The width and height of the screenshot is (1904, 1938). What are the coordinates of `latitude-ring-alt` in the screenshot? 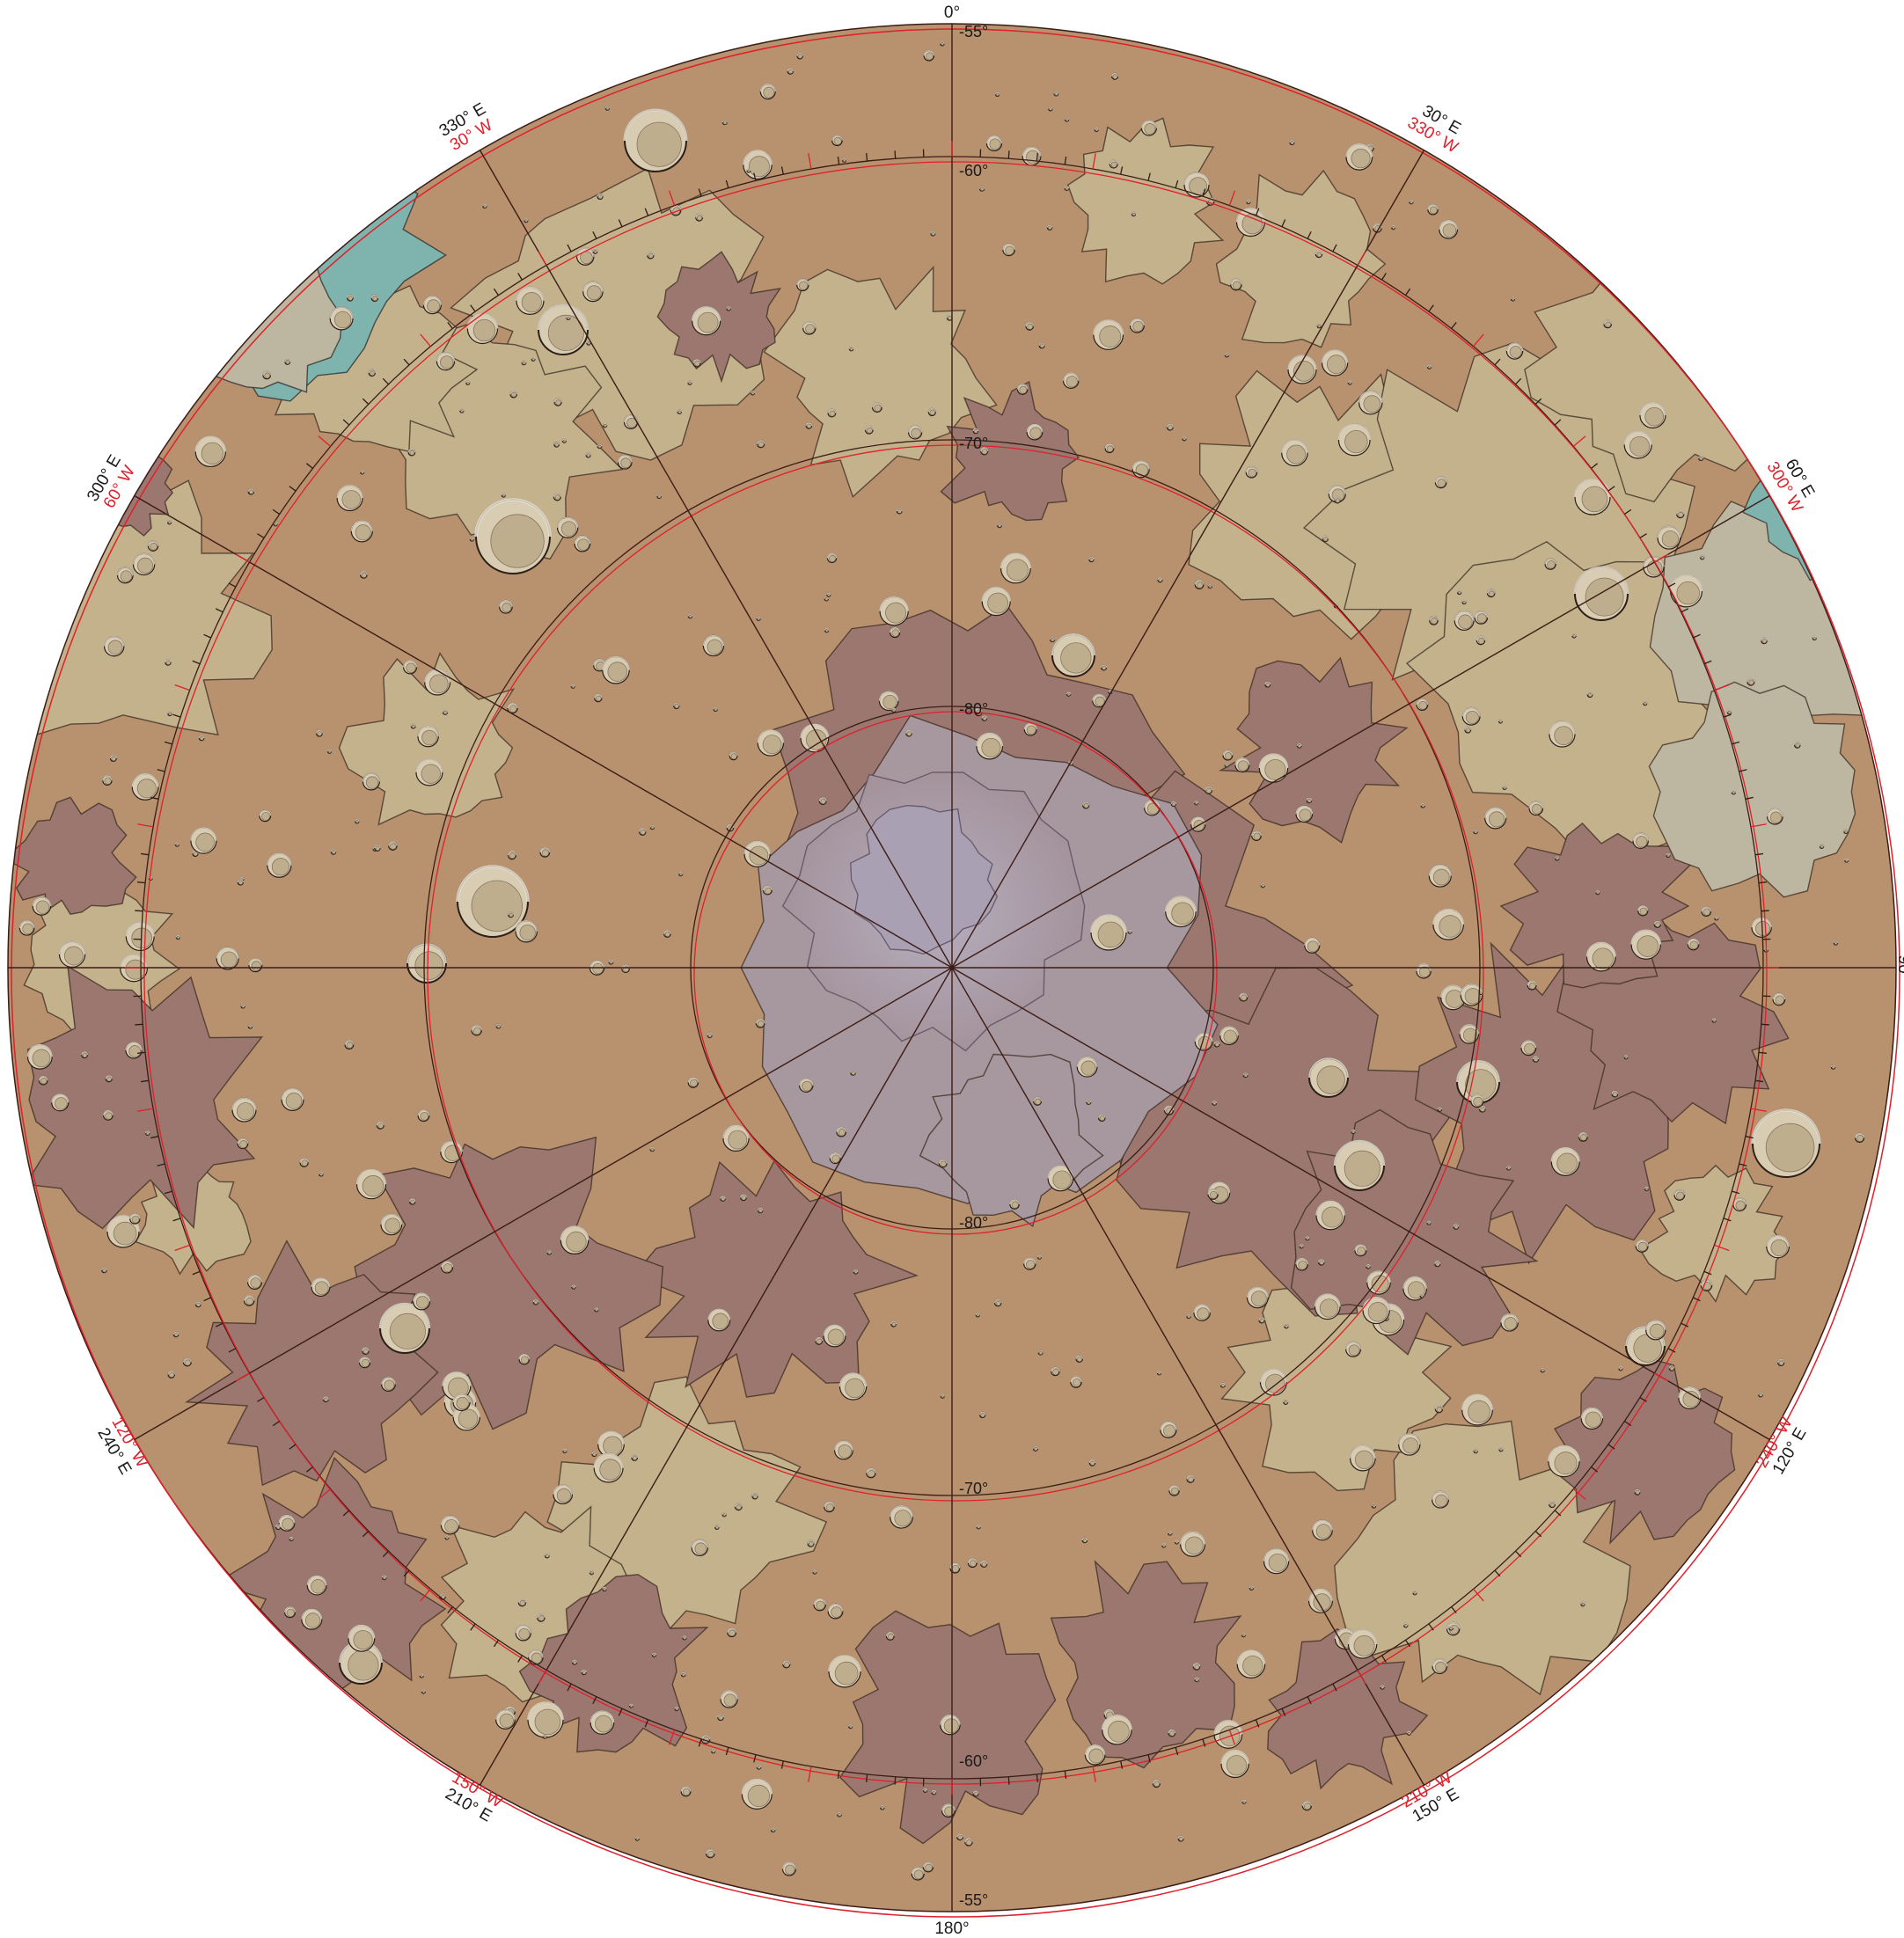 It's located at (955, 973).